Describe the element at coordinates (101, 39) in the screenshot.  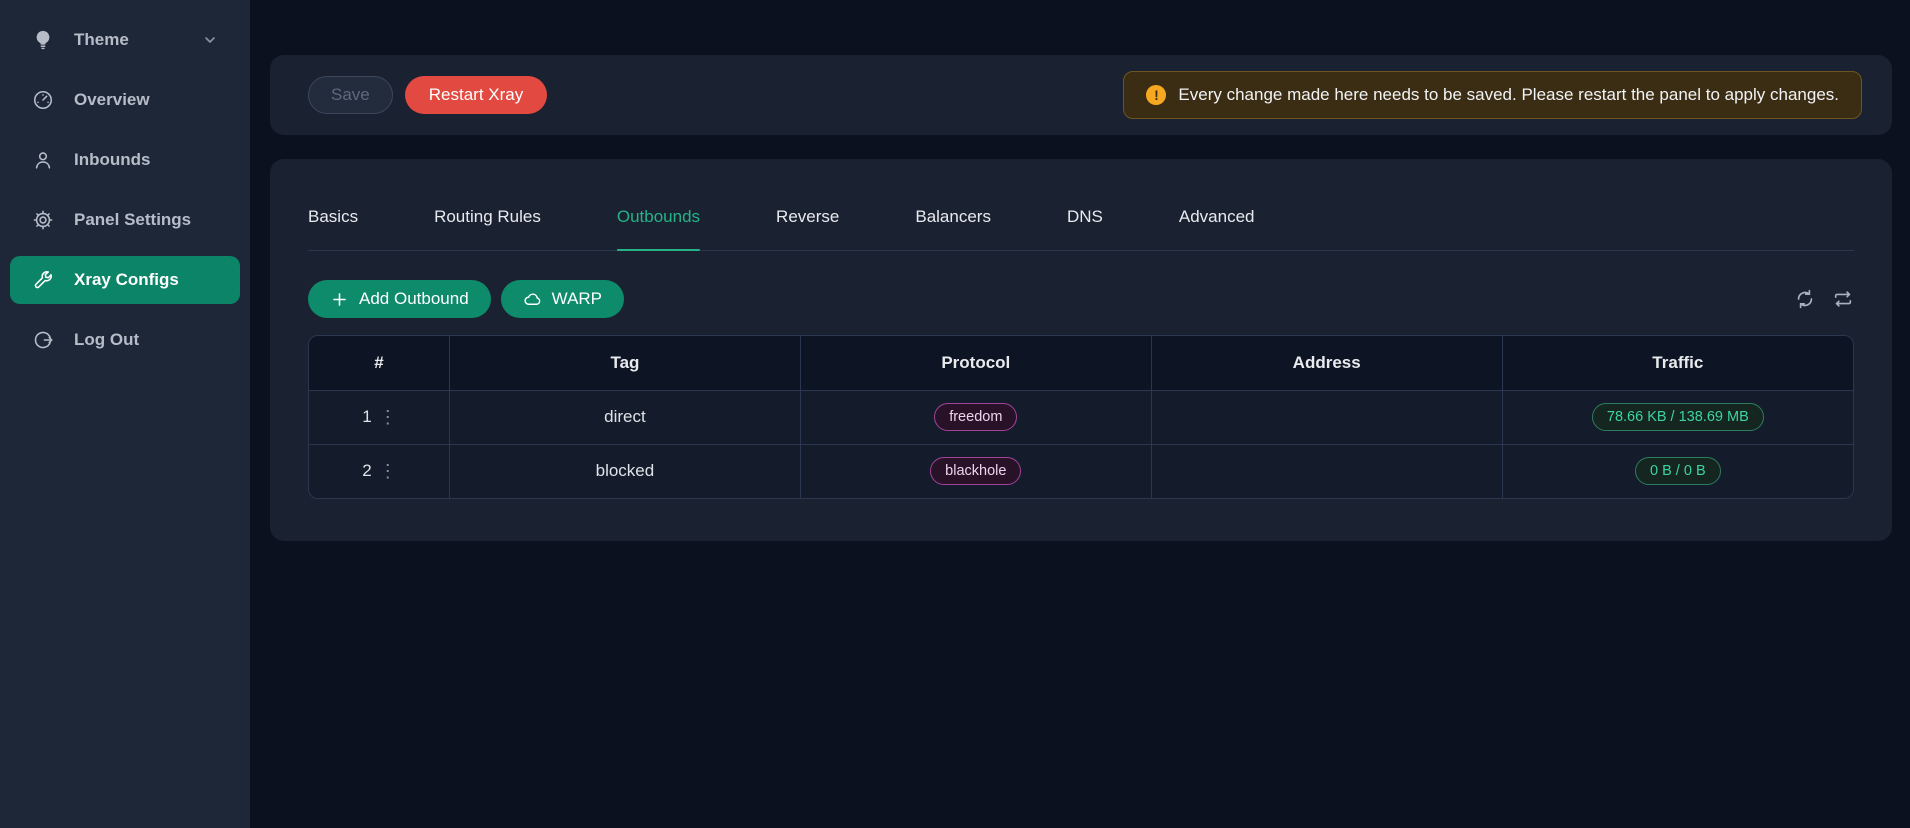
I see `sidebar-item-label: Theme` at that location.